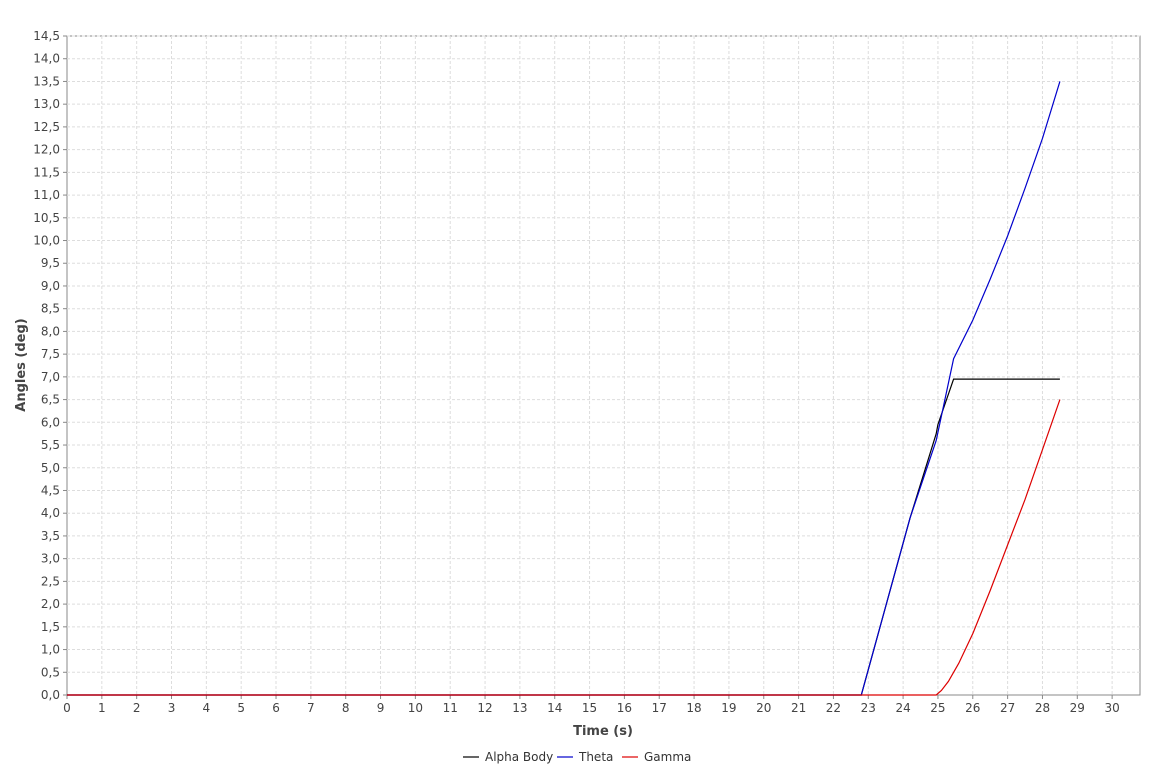 This screenshot has height=768, width=1152. I want to click on y-tick-label: 10,0, so click(46, 241).